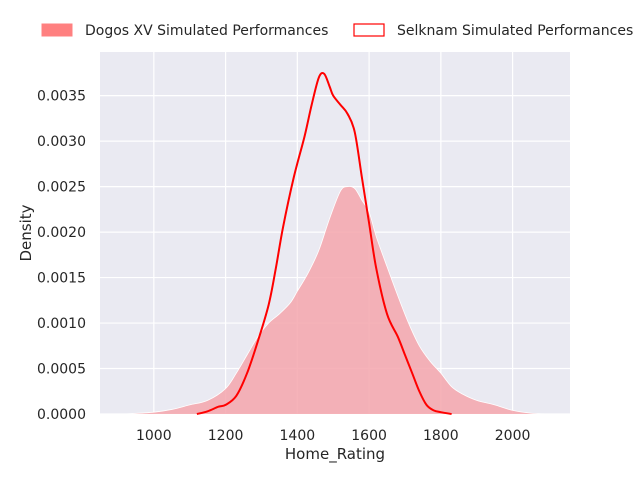  I want to click on y-tick-label: 0.0025, so click(61, 188).